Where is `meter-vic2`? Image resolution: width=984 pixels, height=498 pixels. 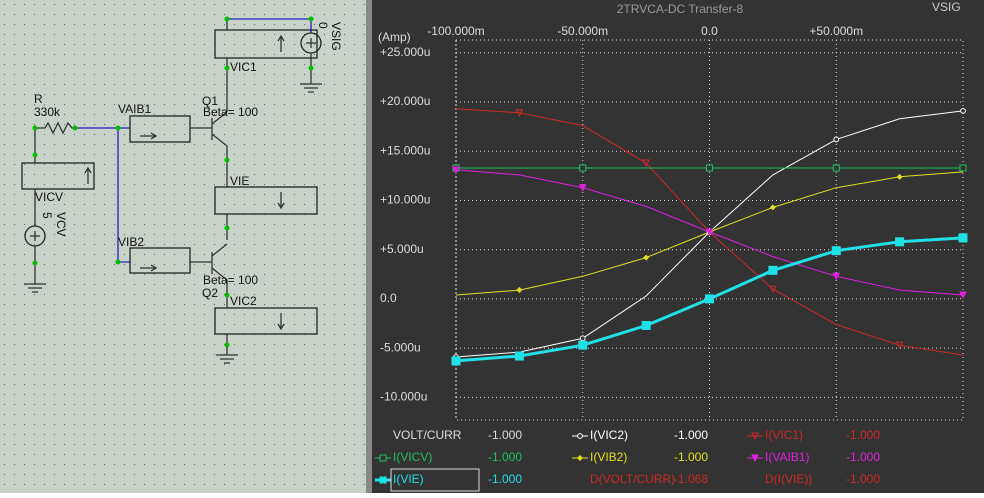 meter-vic2 is located at coordinates (266, 321).